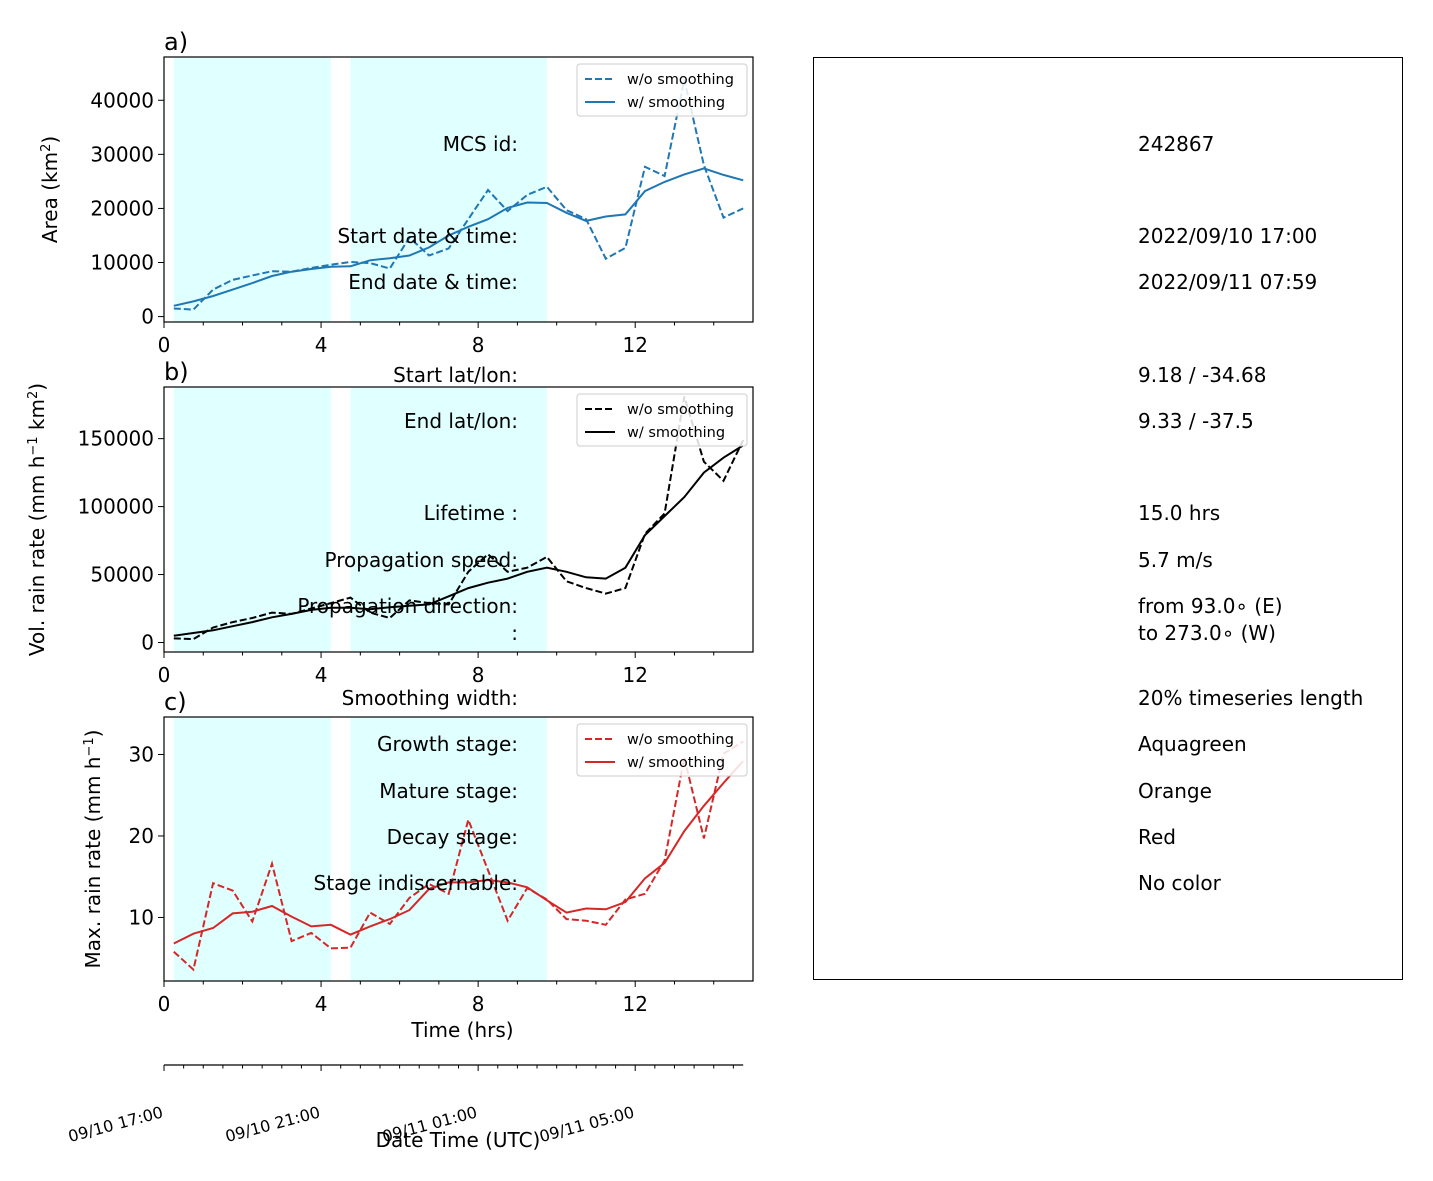 Image resolution: width=1433 pixels, height=1181 pixels. What do you see at coordinates (1176, 144) in the screenshot?
I see `info-value: 242867` at bounding box center [1176, 144].